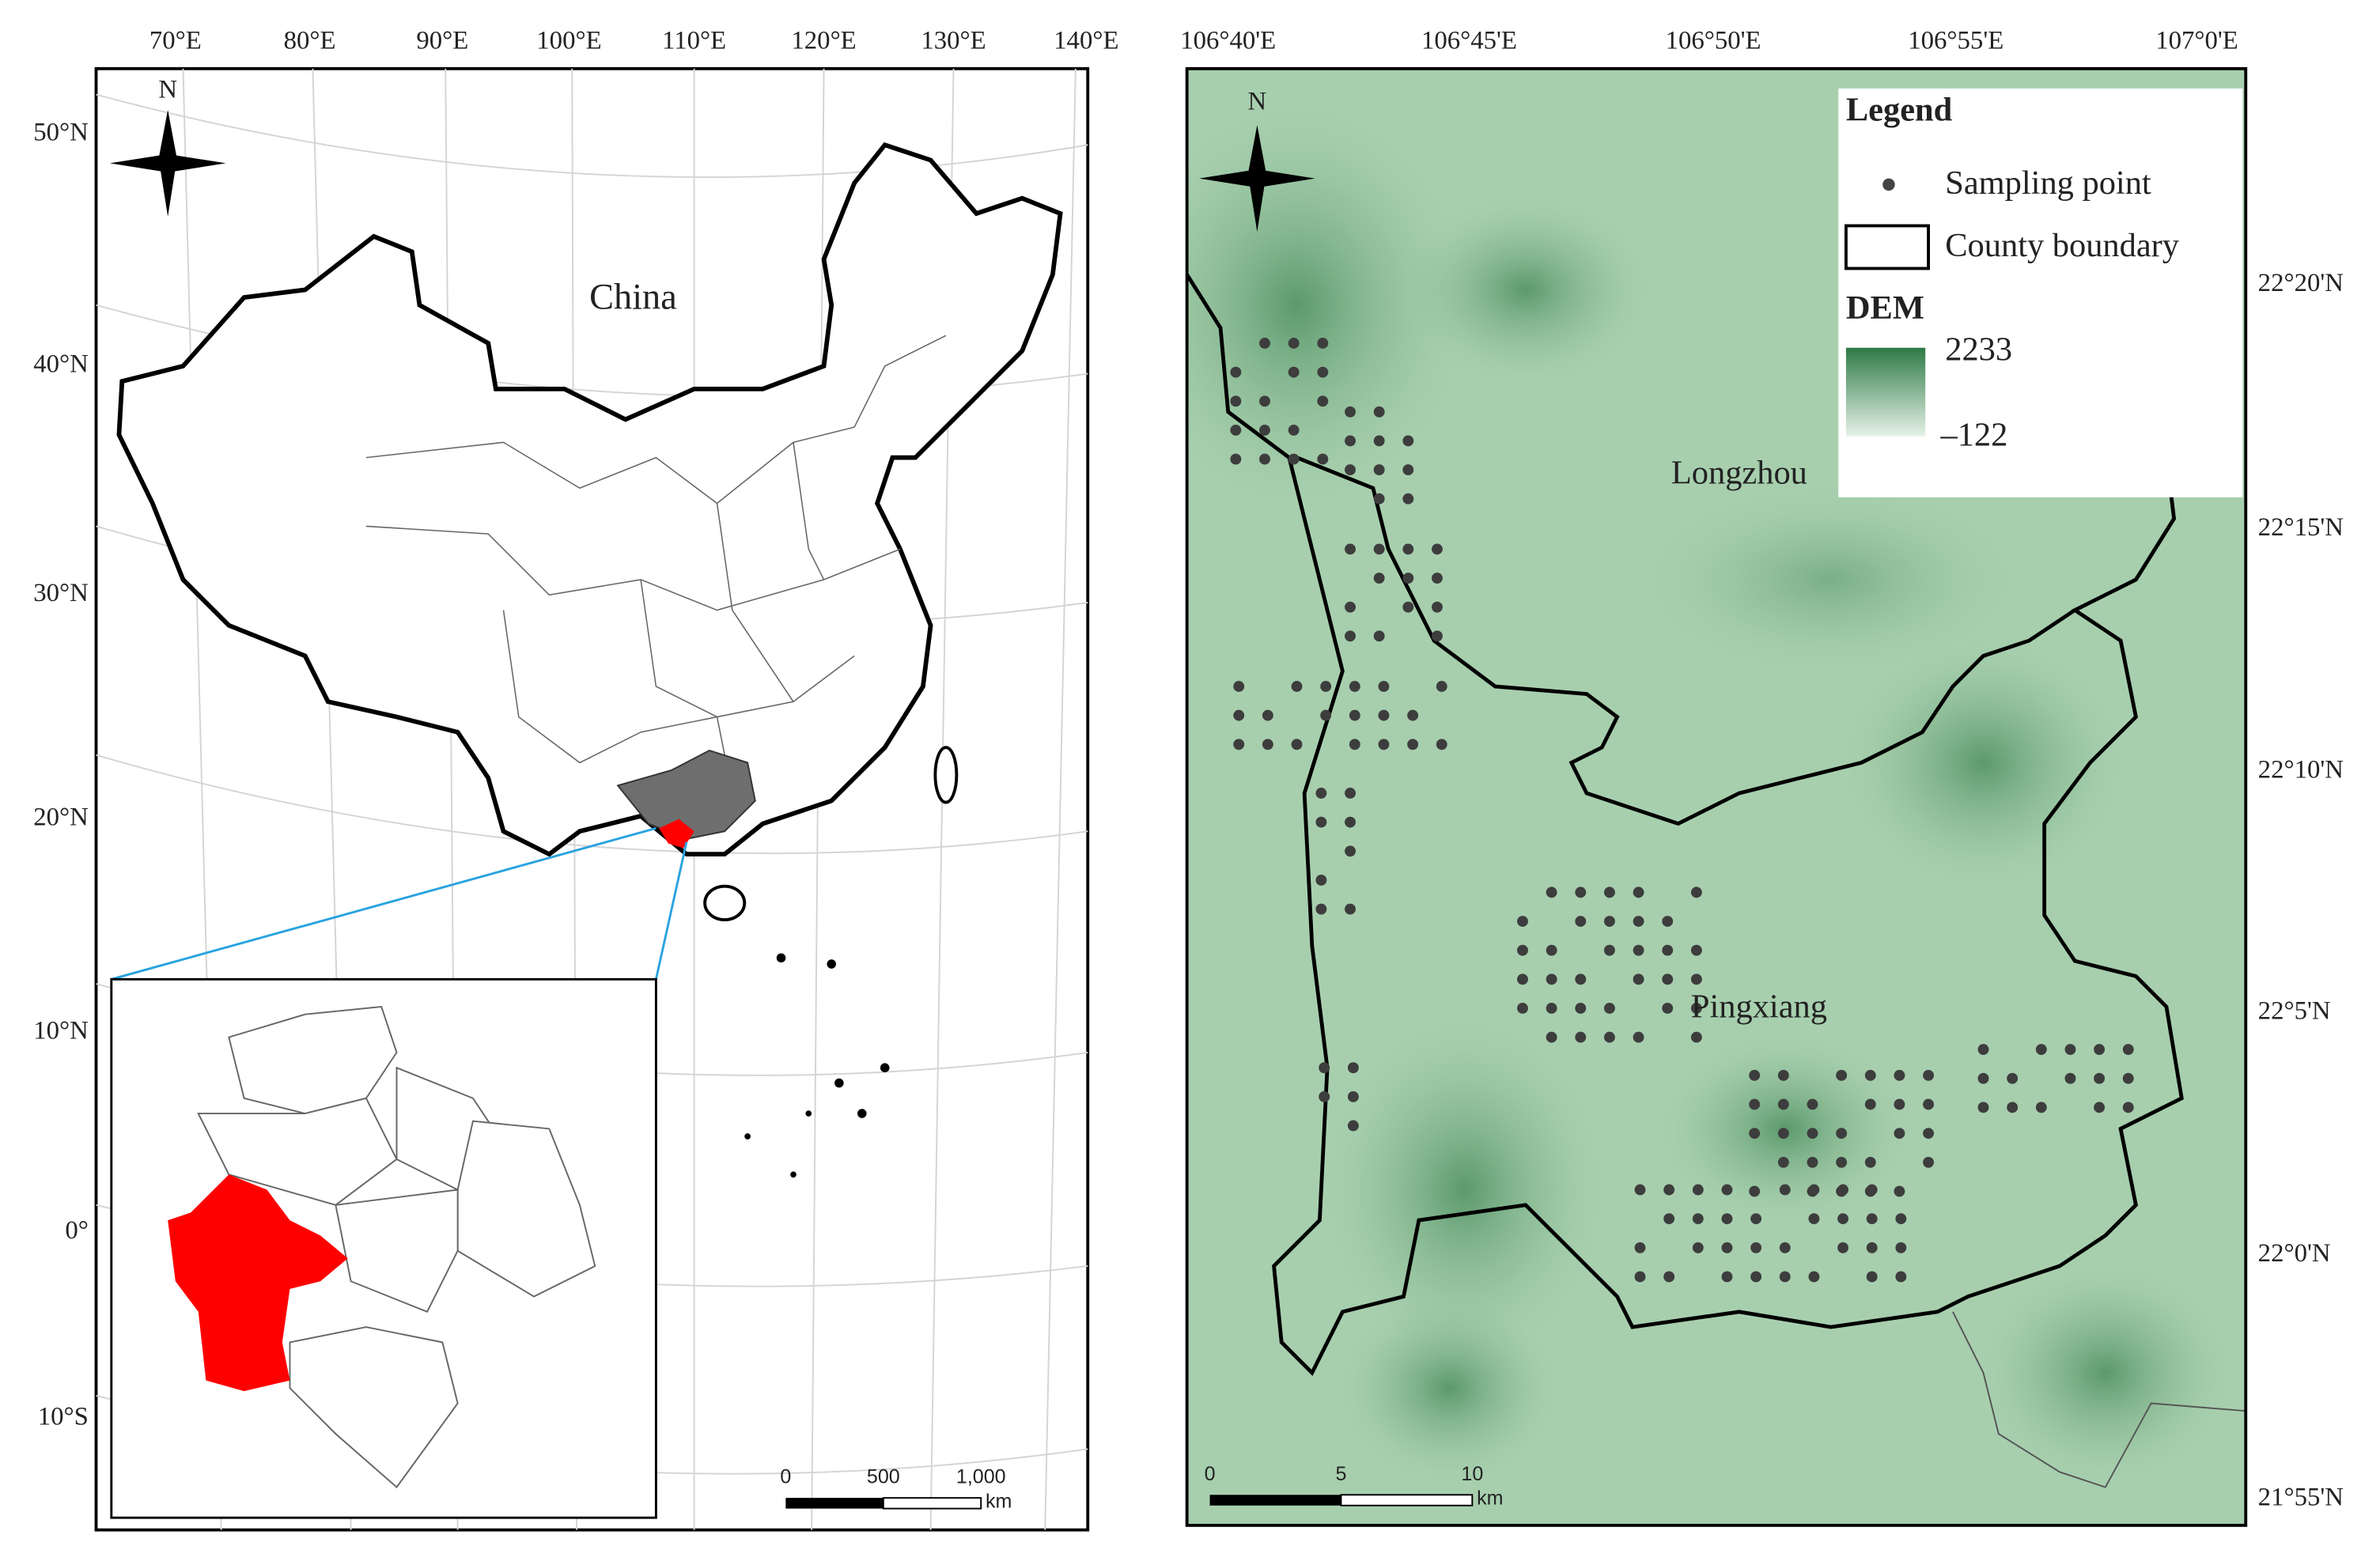 The height and width of the screenshot is (1565, 2380). What do you see at coordinates (2301, 283) in the screenshot?
I see `lat-label: 22°20'N` at bounding box center [2301, 283].